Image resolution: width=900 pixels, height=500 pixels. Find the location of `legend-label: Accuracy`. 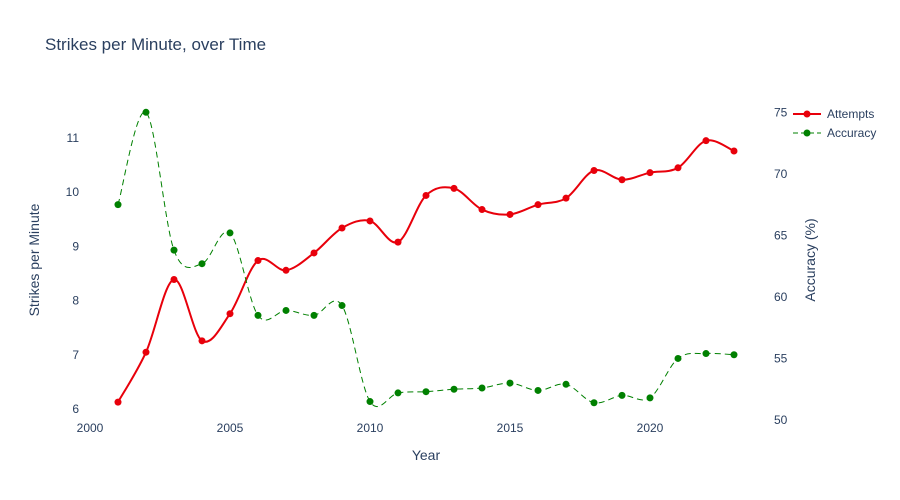

legend-label: Accuracy is located at coordinates (851, 133).